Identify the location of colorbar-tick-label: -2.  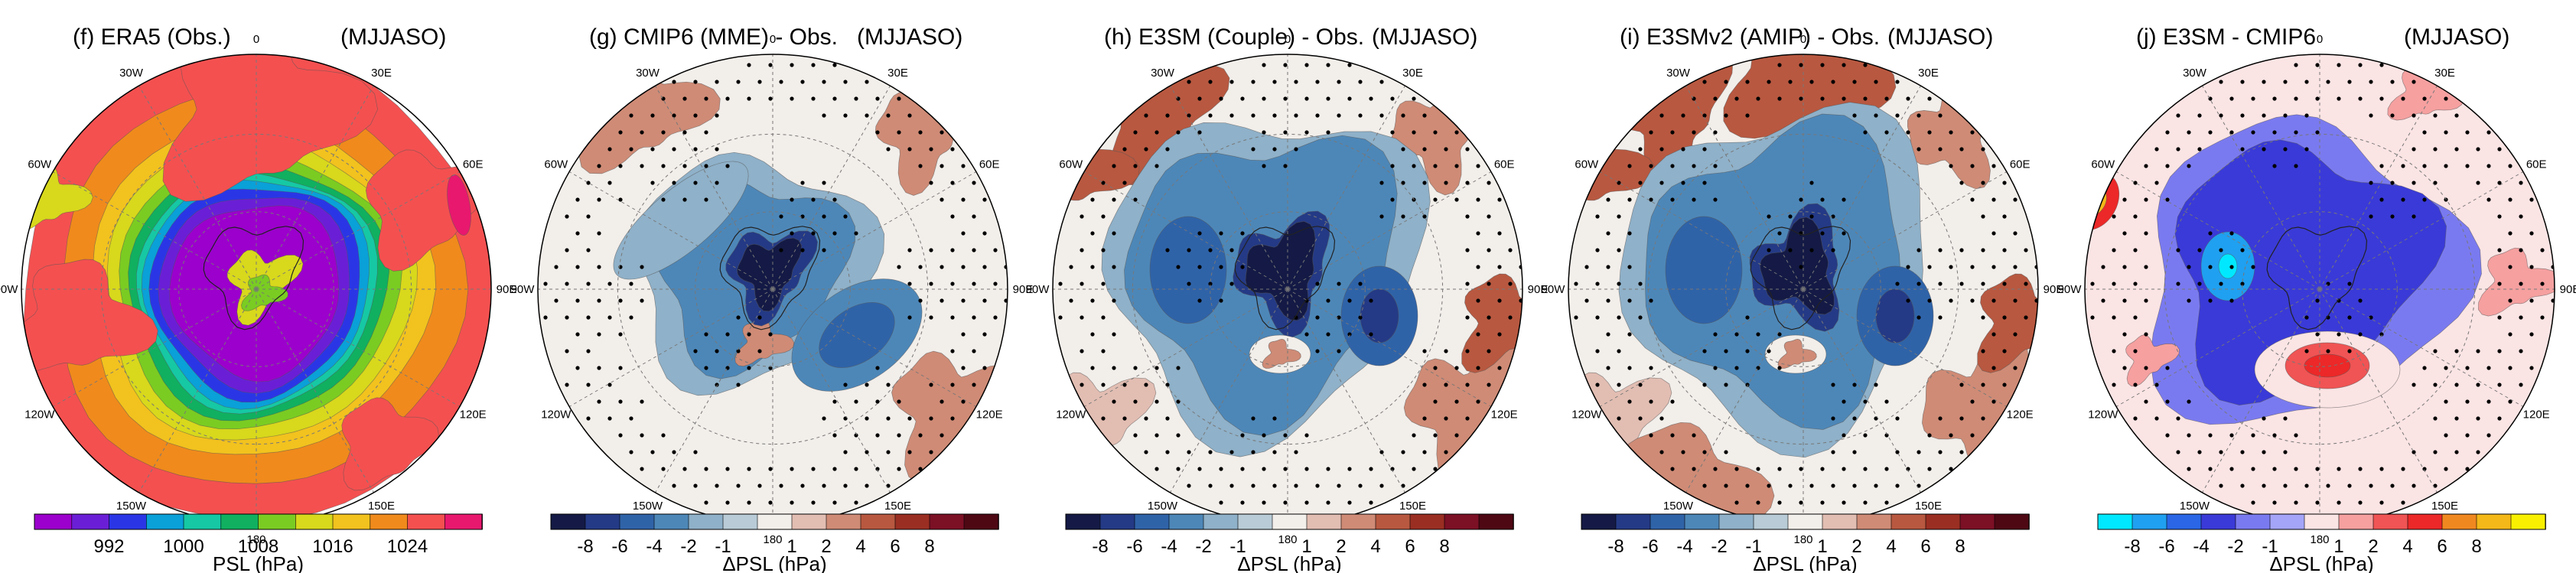
(688, 546).